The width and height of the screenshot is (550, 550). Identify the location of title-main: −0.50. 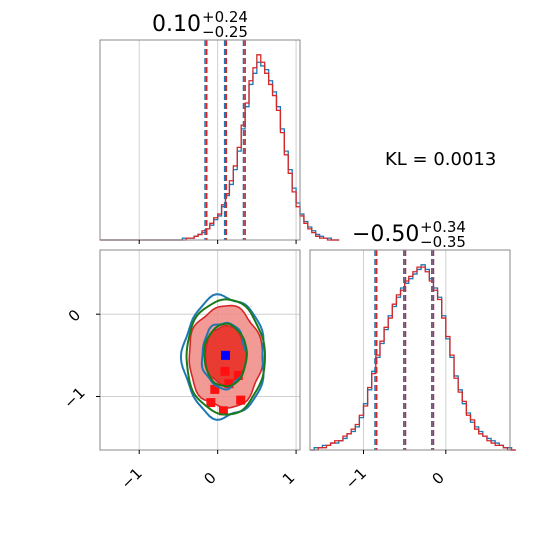
(385, 234).